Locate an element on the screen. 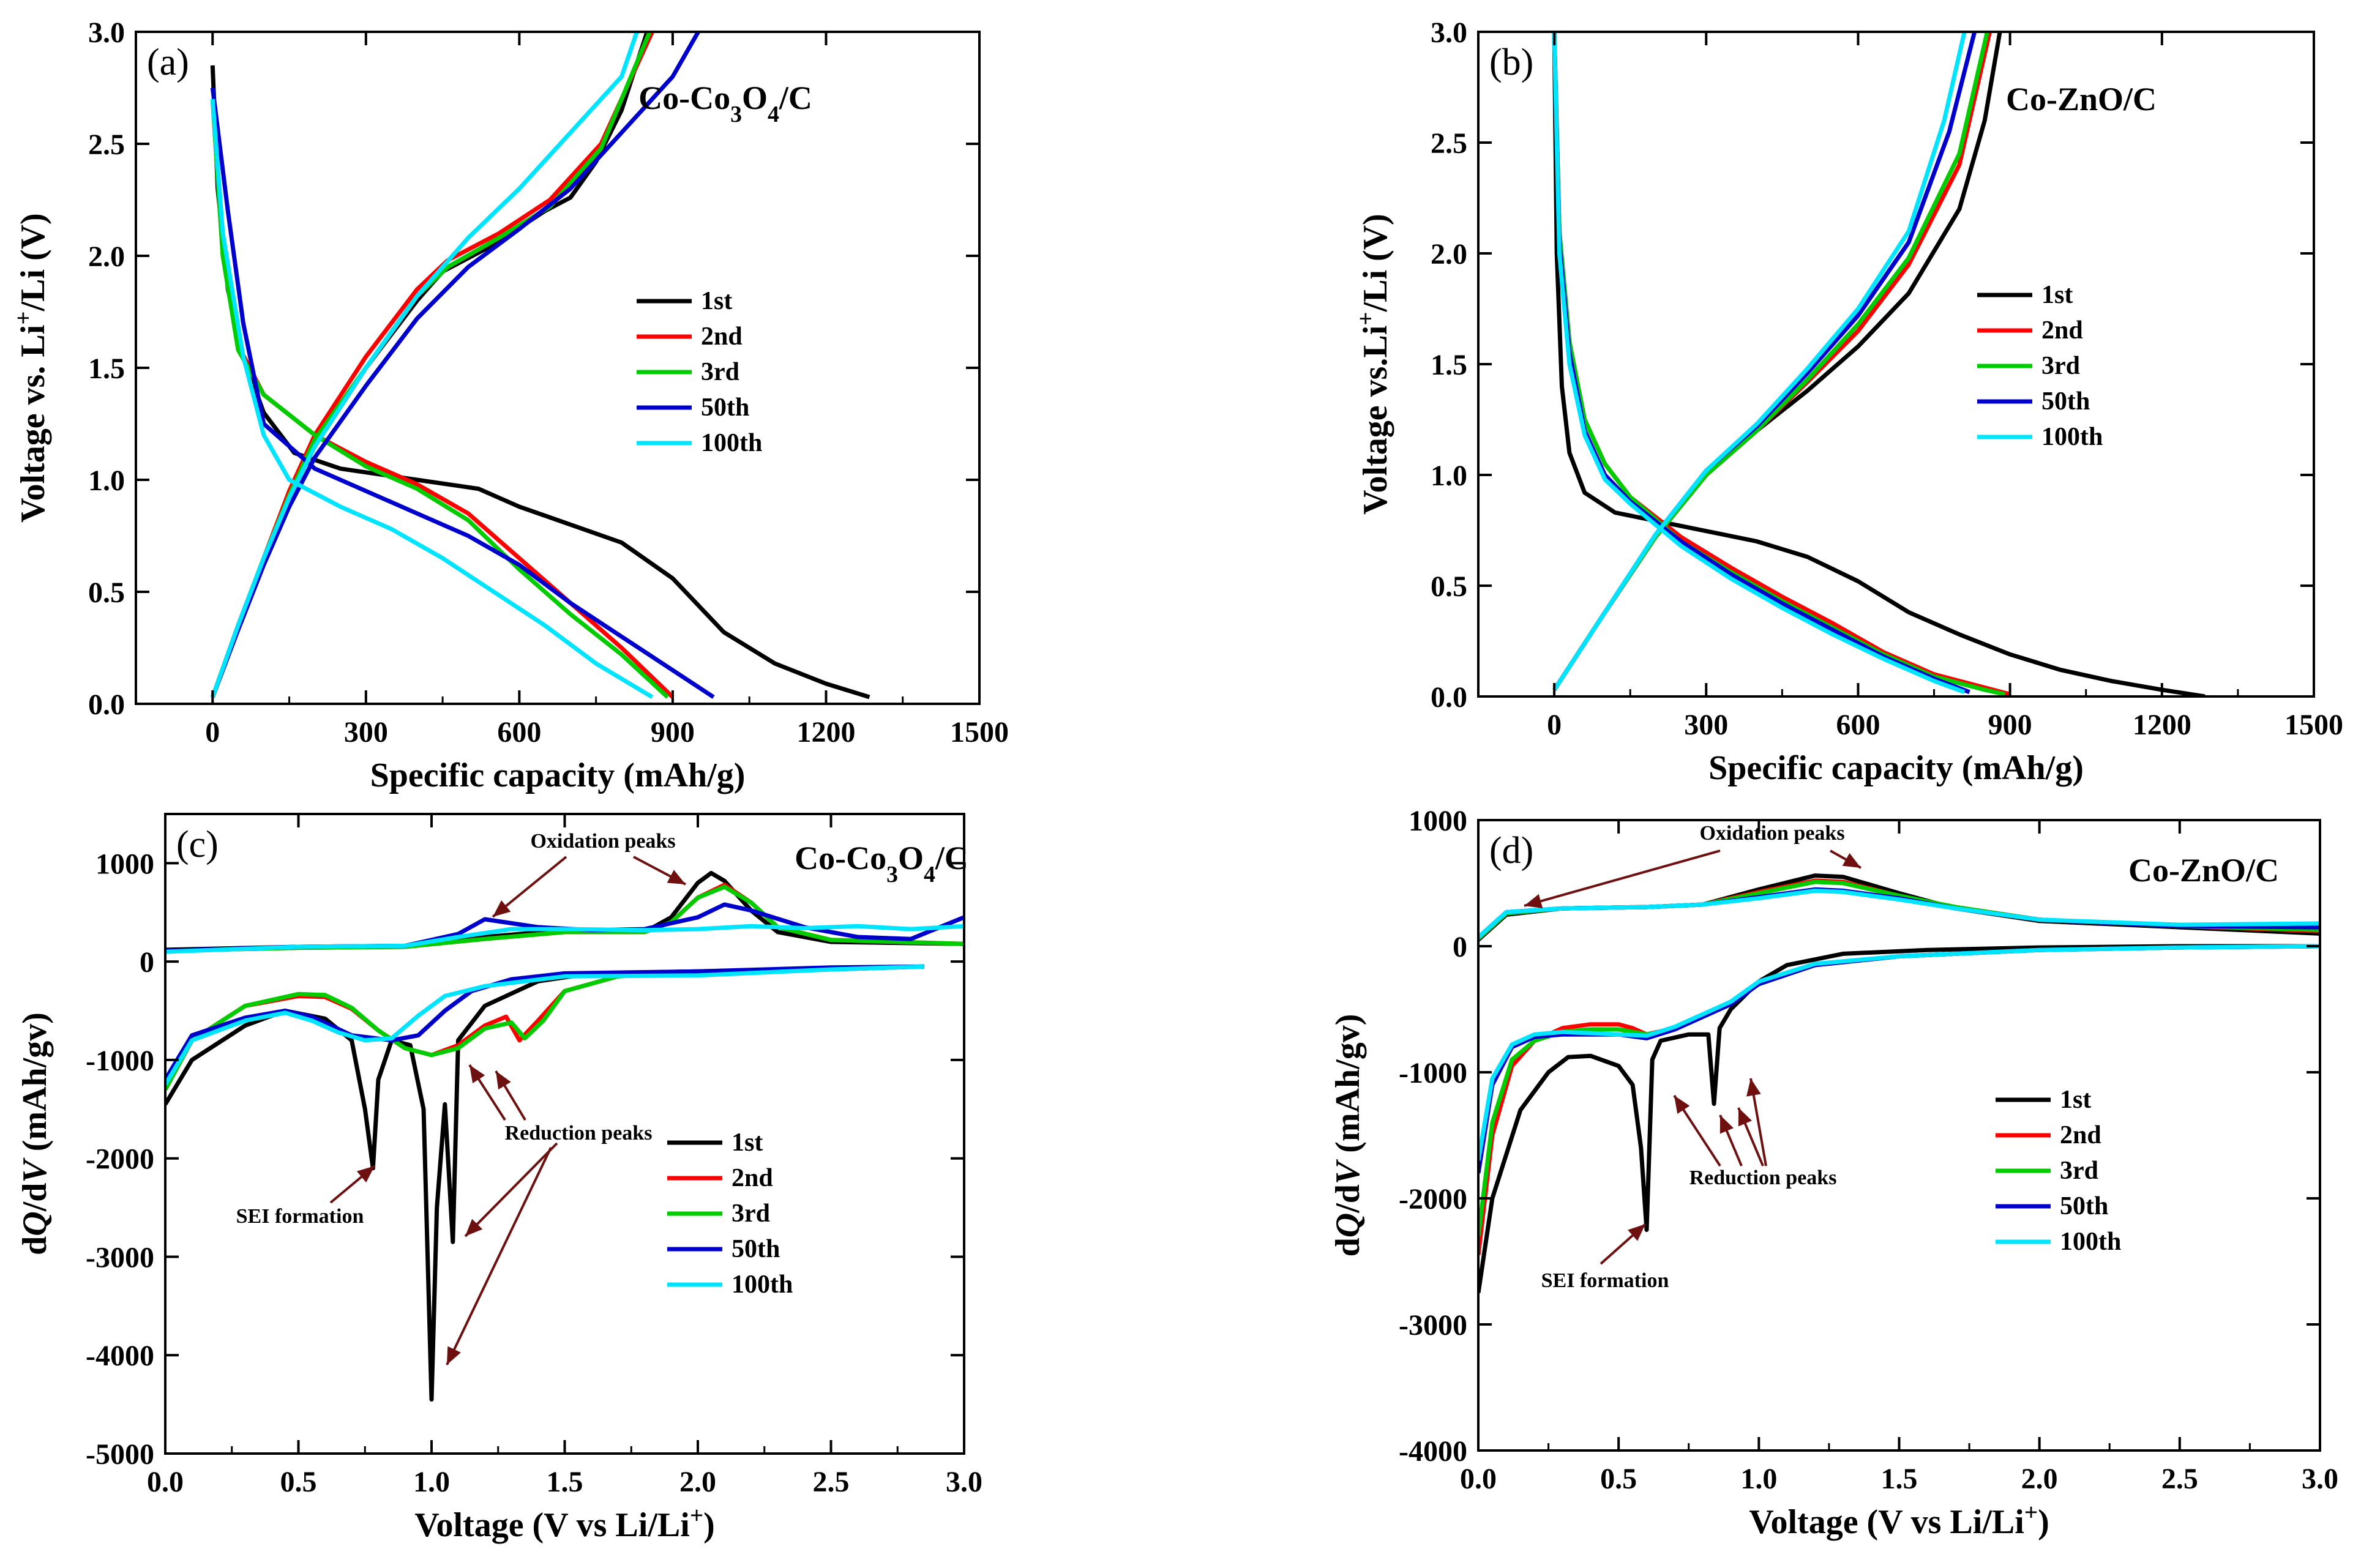 The image size is (2361, 1568). series-3rd-charge-line is located at coordinates (431, 365).